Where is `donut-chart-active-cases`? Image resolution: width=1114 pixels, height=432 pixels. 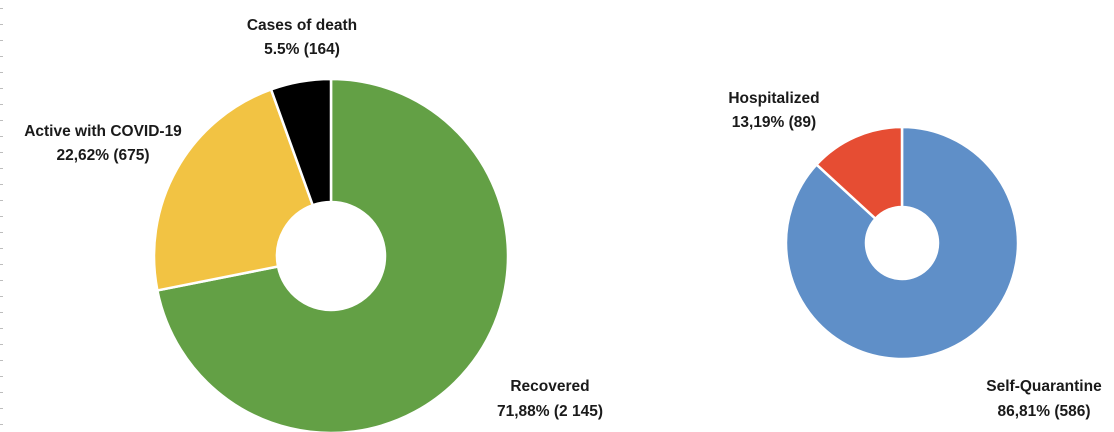
donut-chart-active-cases is located at coordinates (902, 243).